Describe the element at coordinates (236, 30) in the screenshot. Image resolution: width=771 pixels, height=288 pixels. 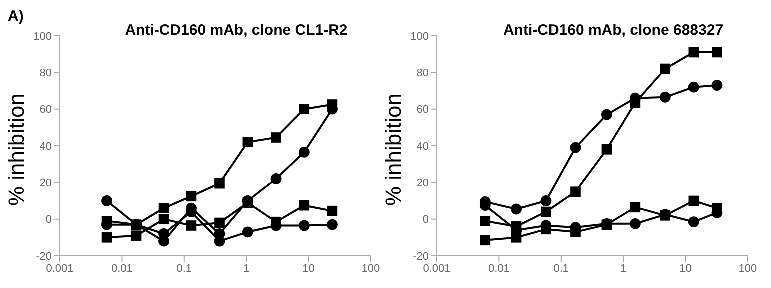
I see `chart-title: Anti-CD160 mAb, clone CL1-R2` at that location.